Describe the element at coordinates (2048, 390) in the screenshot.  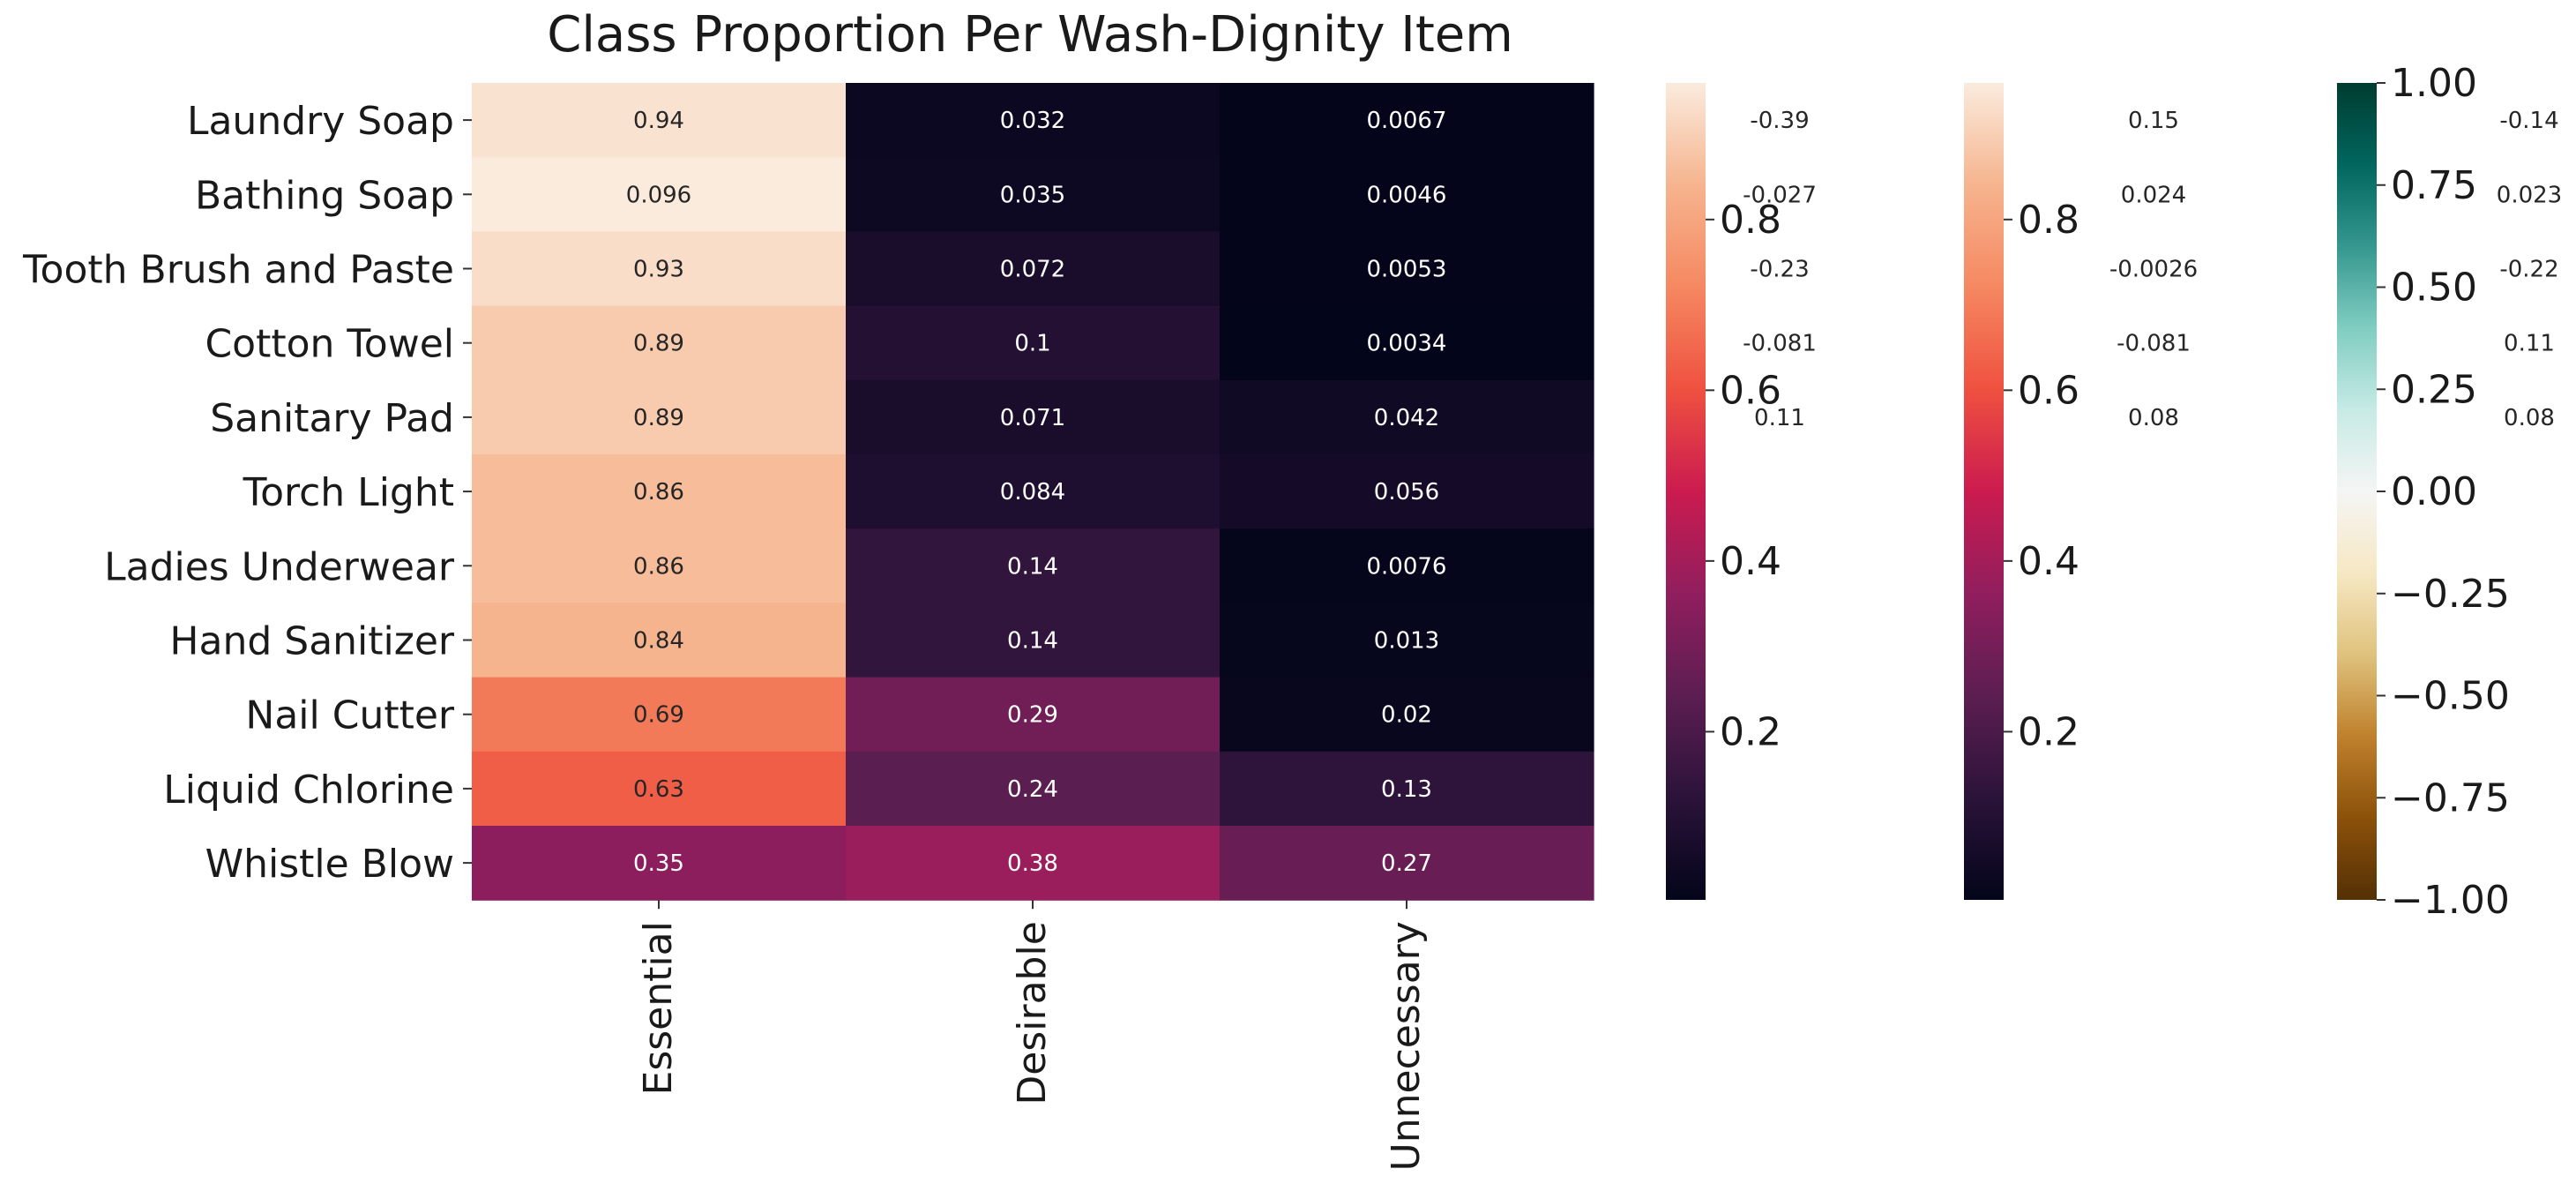
I see `colorbar-tick-label: 0.6` at that location.